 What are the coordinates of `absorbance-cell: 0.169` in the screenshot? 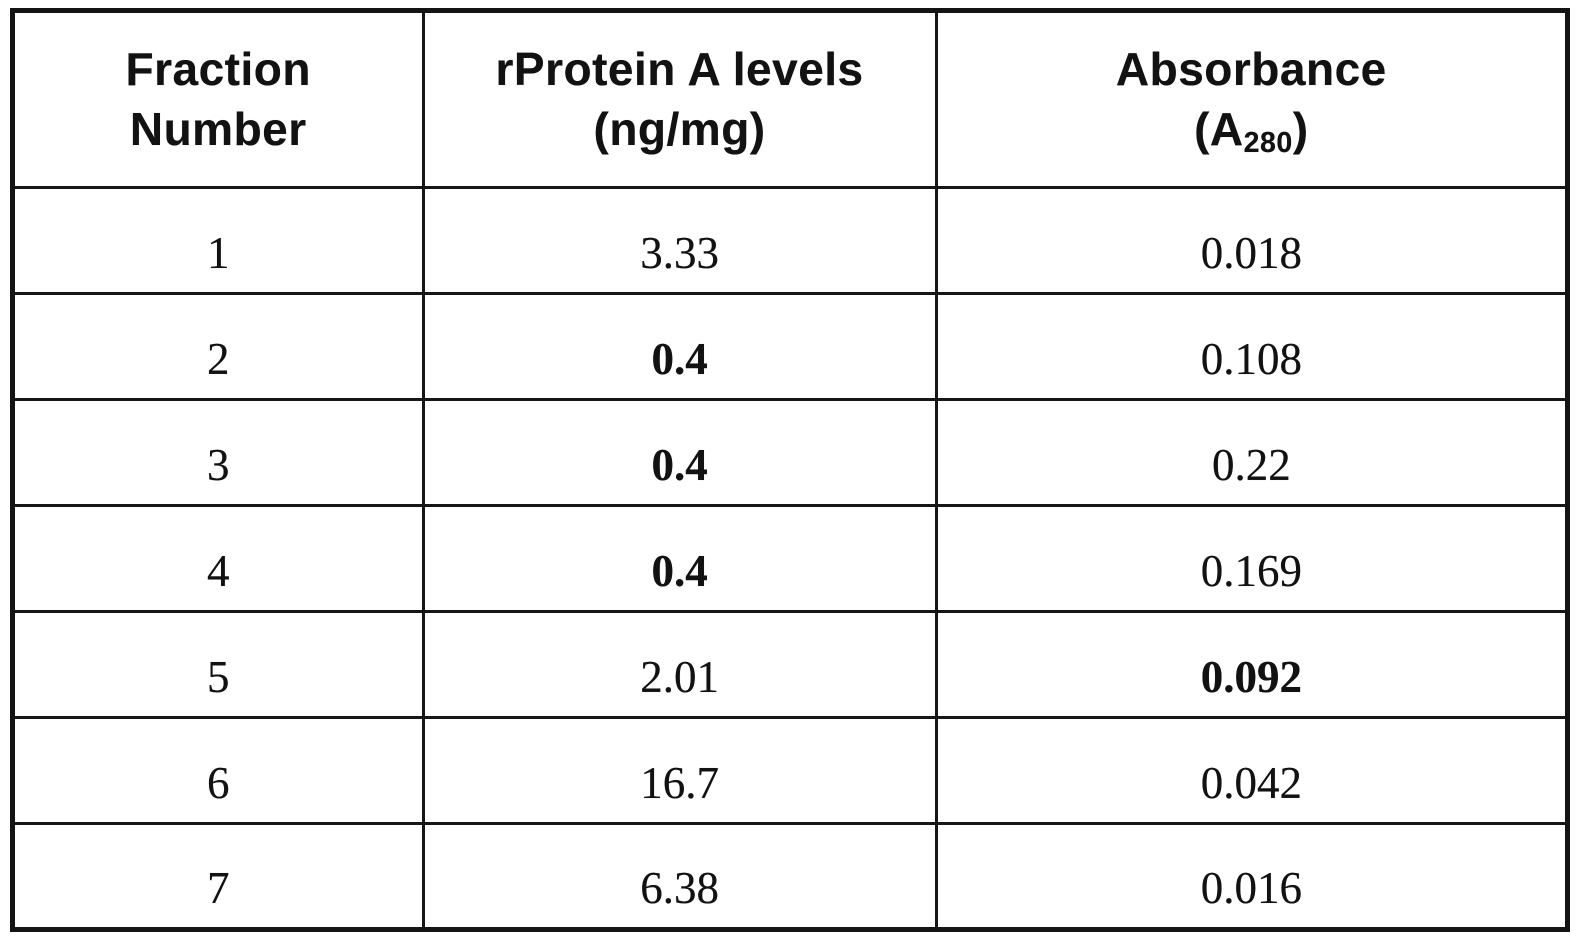 It's located at (1252, 558).